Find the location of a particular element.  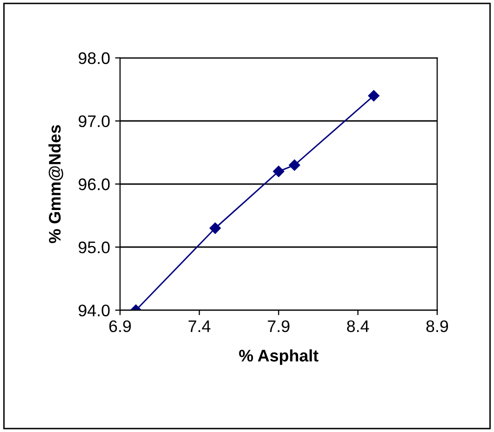

x-tick-label: 7.4 is located at coordinates (199, 326).